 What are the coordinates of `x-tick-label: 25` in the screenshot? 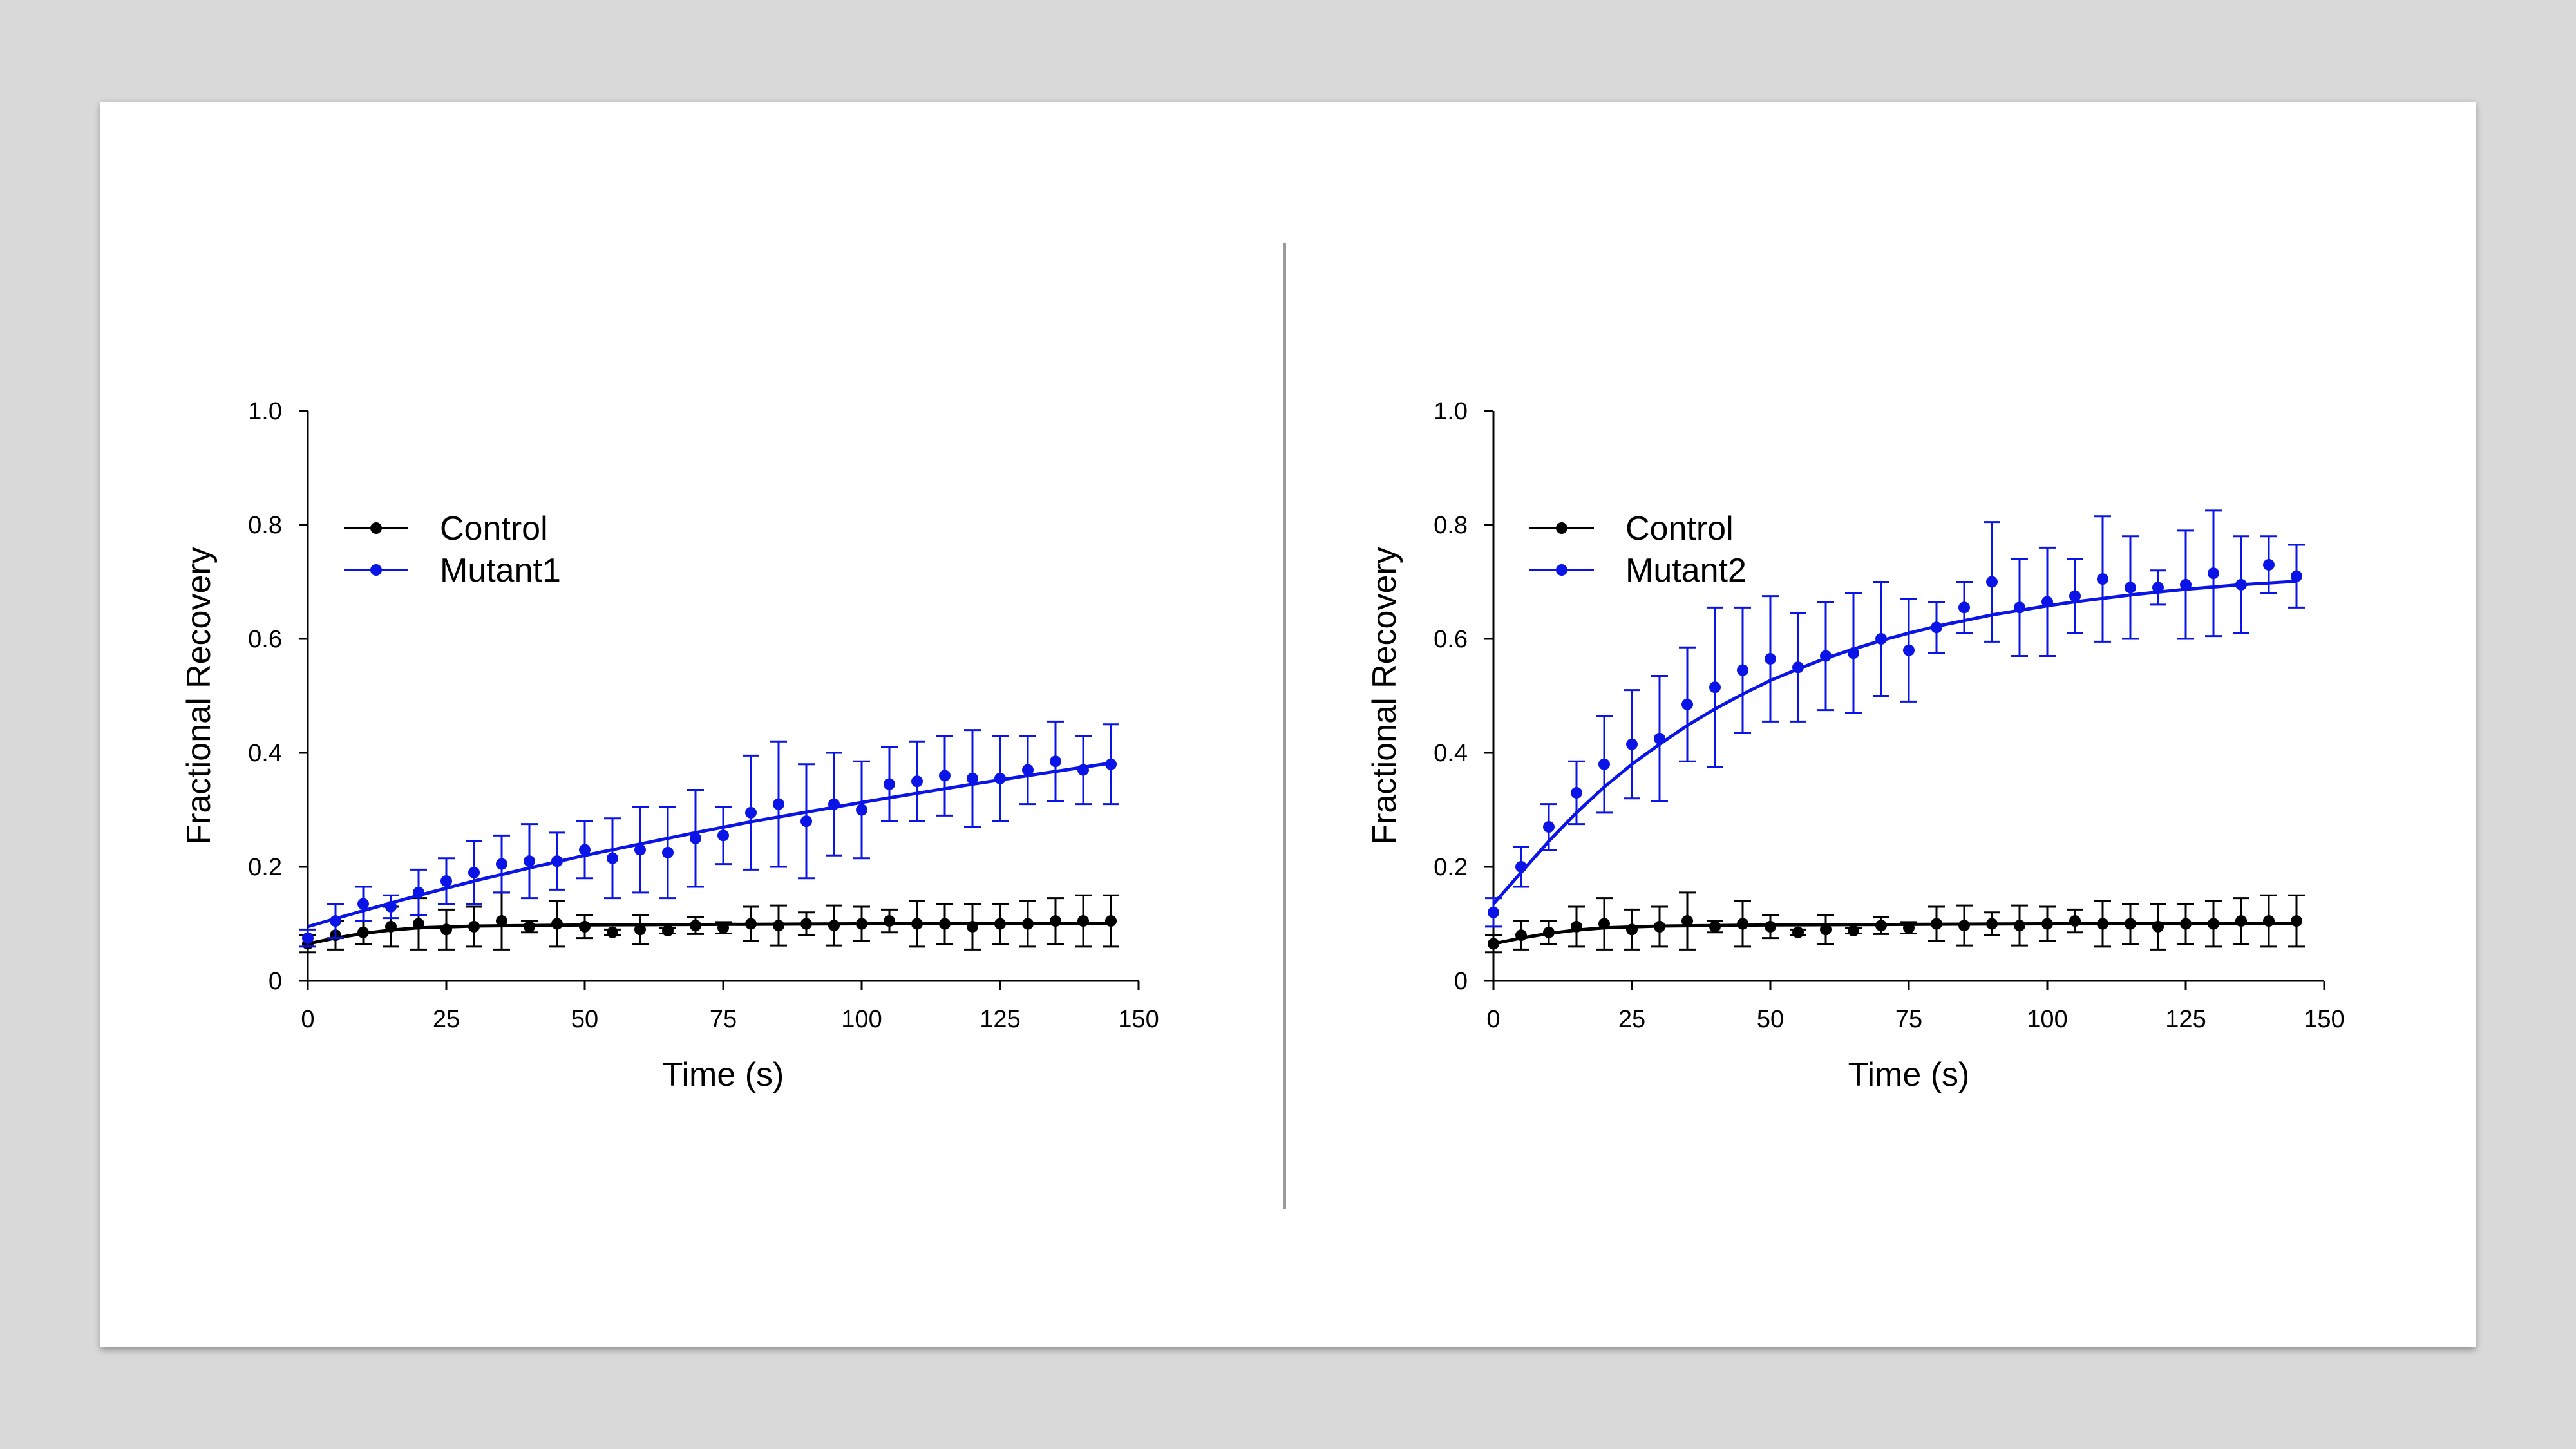 It's located at (1632, 1019).